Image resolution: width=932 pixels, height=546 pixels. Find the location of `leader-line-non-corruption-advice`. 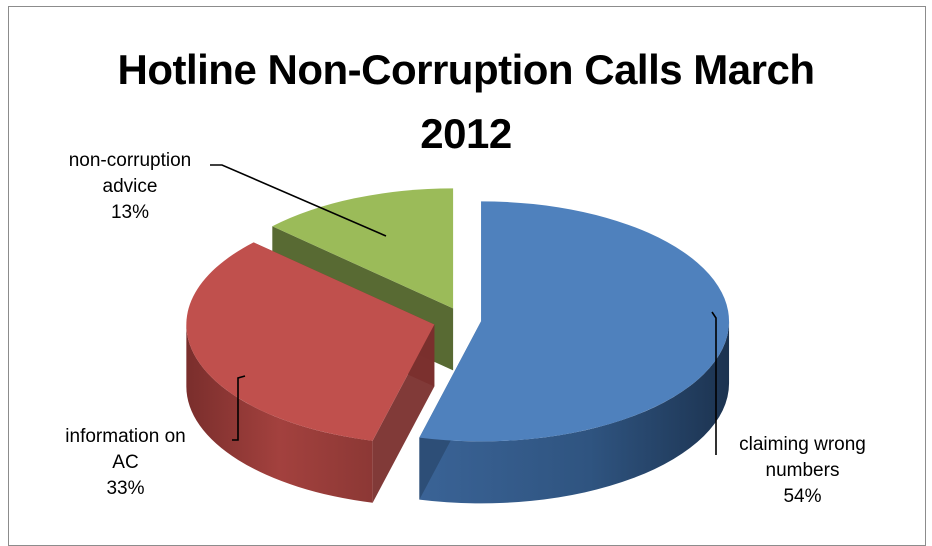

leader-line-non-corruption-advice is located at coordinates (298, 200).